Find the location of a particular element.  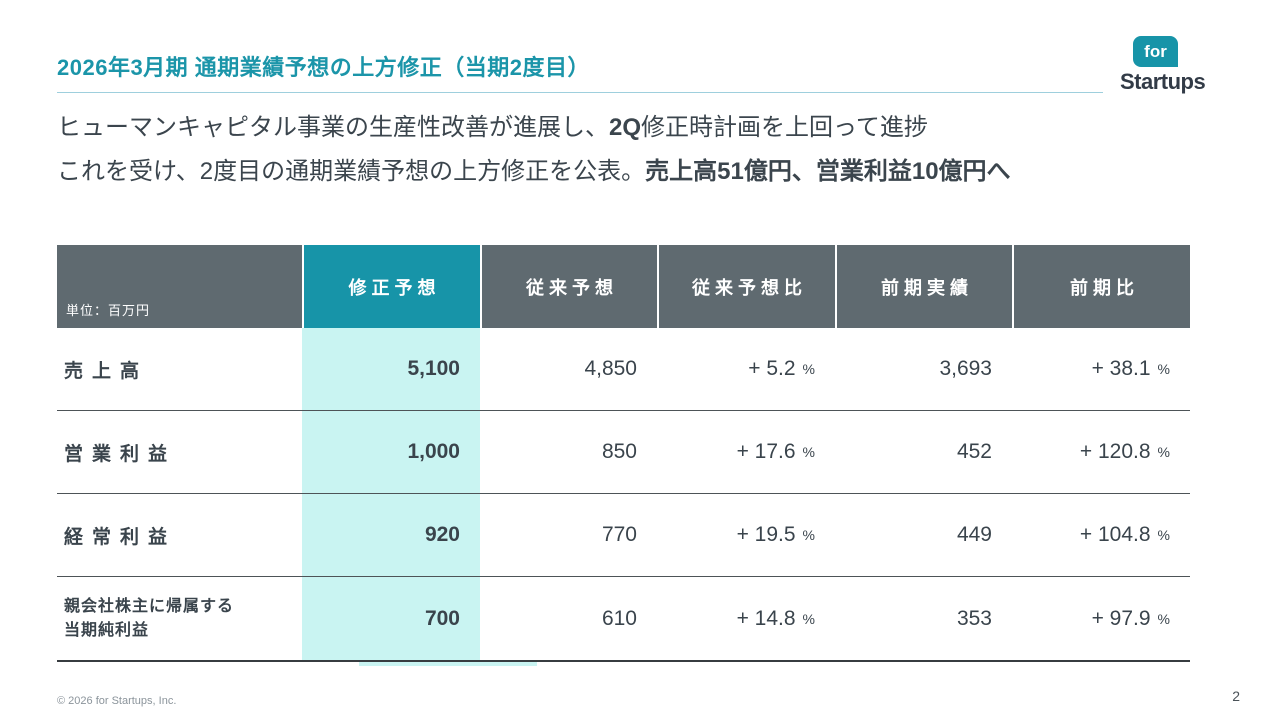

cell-vs-prior: + 97.9% is located at coordinates (1101, 619).